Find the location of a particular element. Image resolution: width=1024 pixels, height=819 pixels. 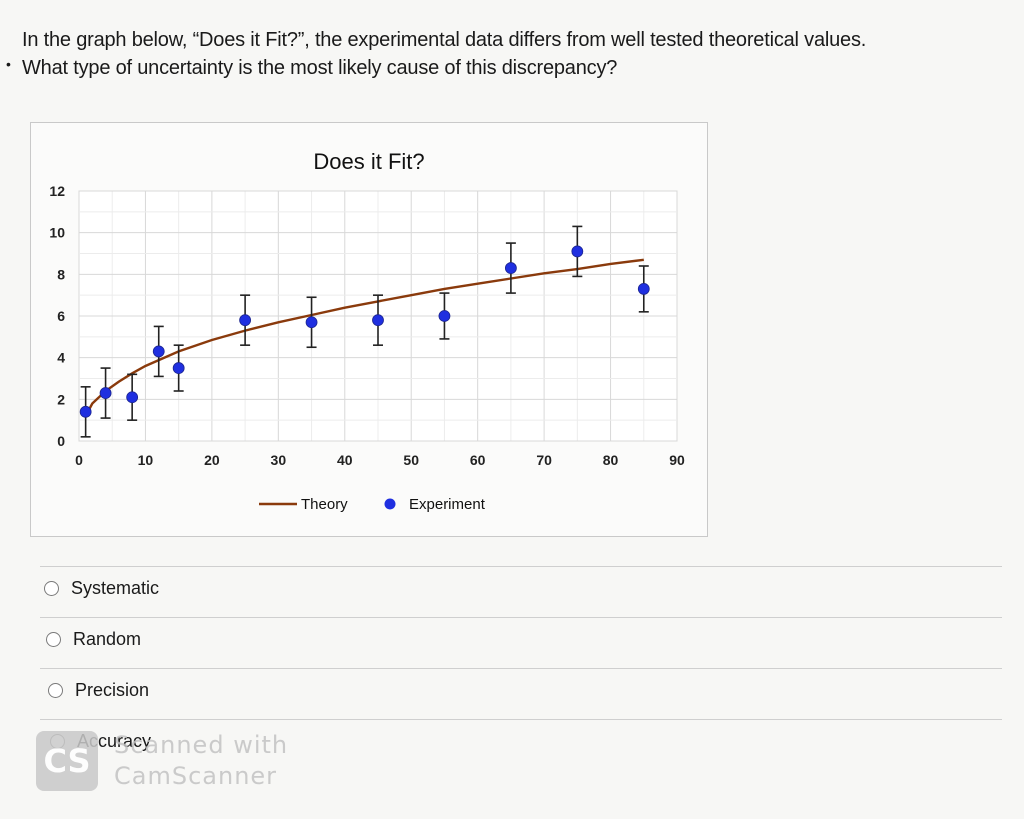

legend-experiment-label: Experiment is located at coordinates (447, 504).